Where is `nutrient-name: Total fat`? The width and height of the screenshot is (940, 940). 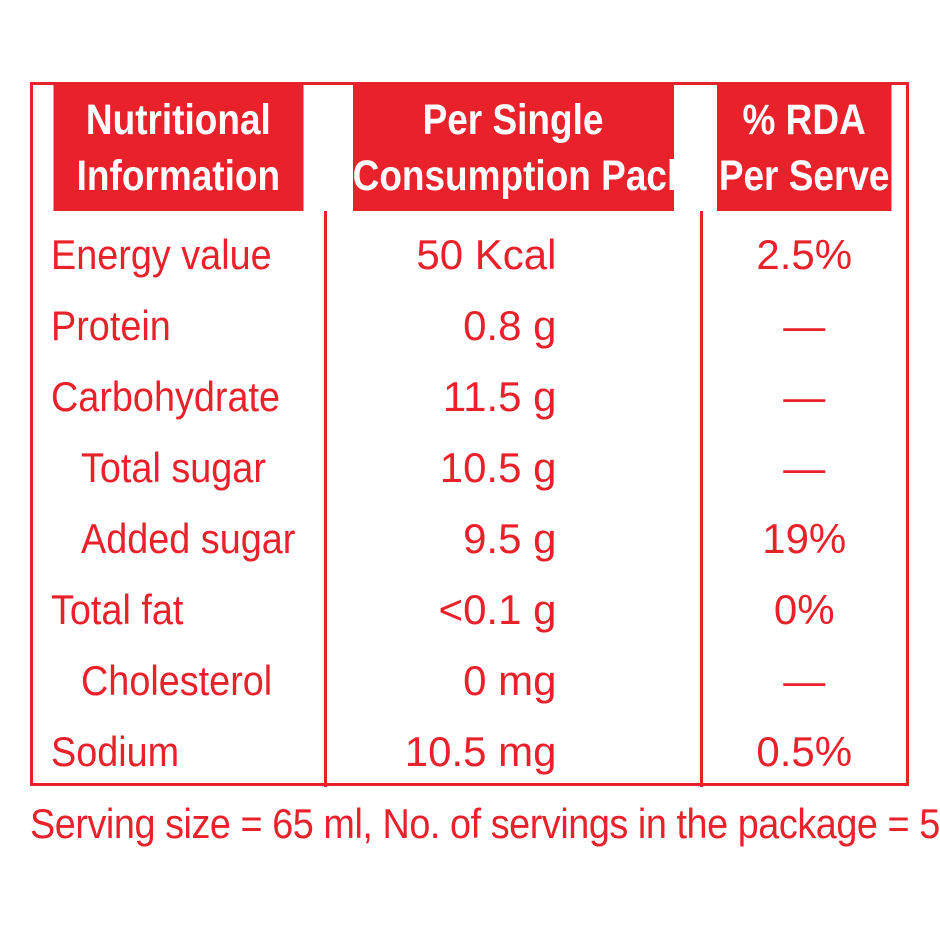 nutrient-name: Total fat is located at coordinates (180, 609).